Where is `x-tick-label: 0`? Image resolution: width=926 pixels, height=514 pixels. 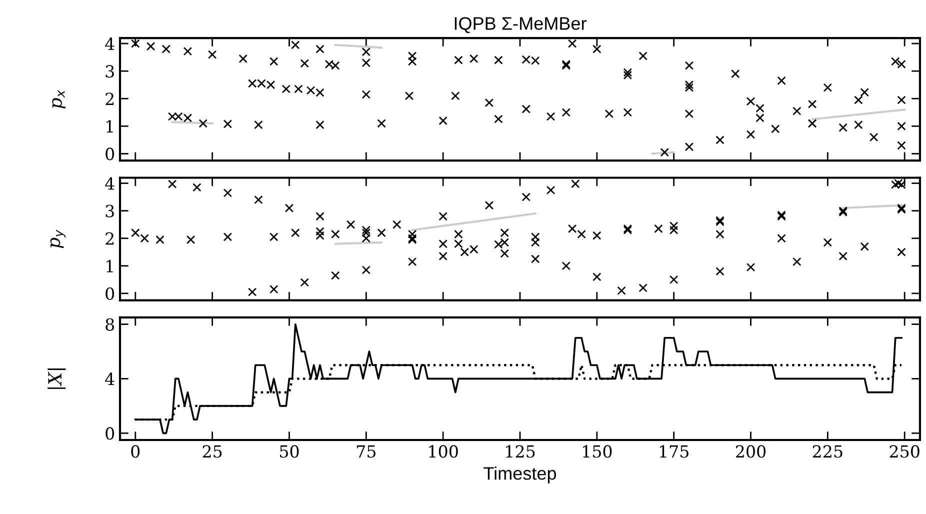 x-tick-label: 0 is located at coordinates (135, 451).